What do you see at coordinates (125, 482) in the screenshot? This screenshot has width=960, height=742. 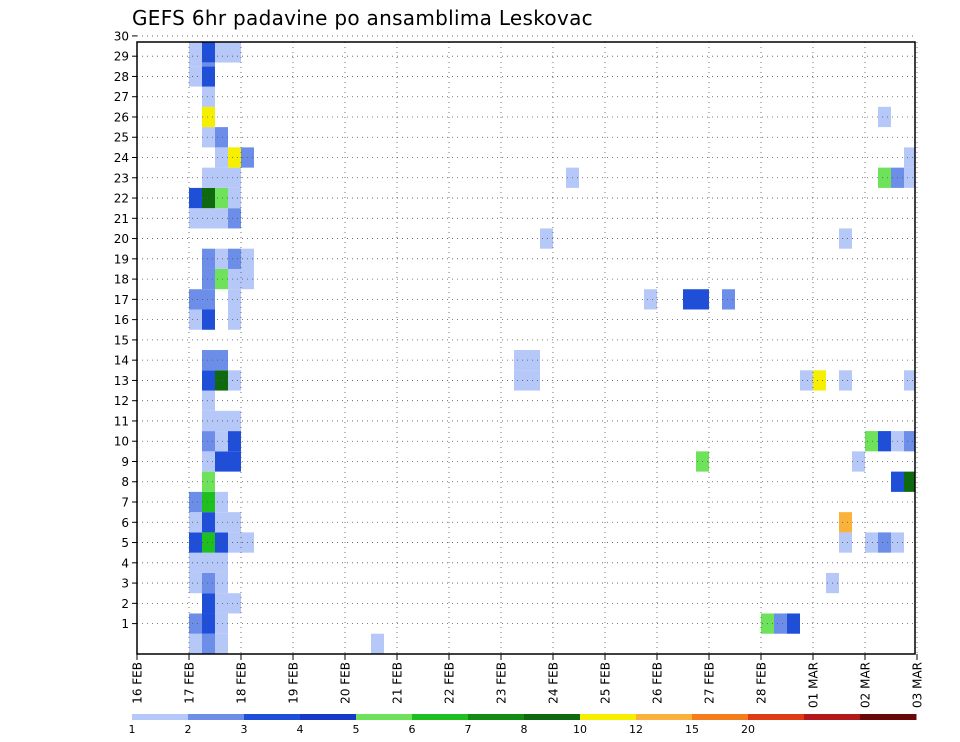 I see `y-tick-label: 8` at bounding box center [125, 482].